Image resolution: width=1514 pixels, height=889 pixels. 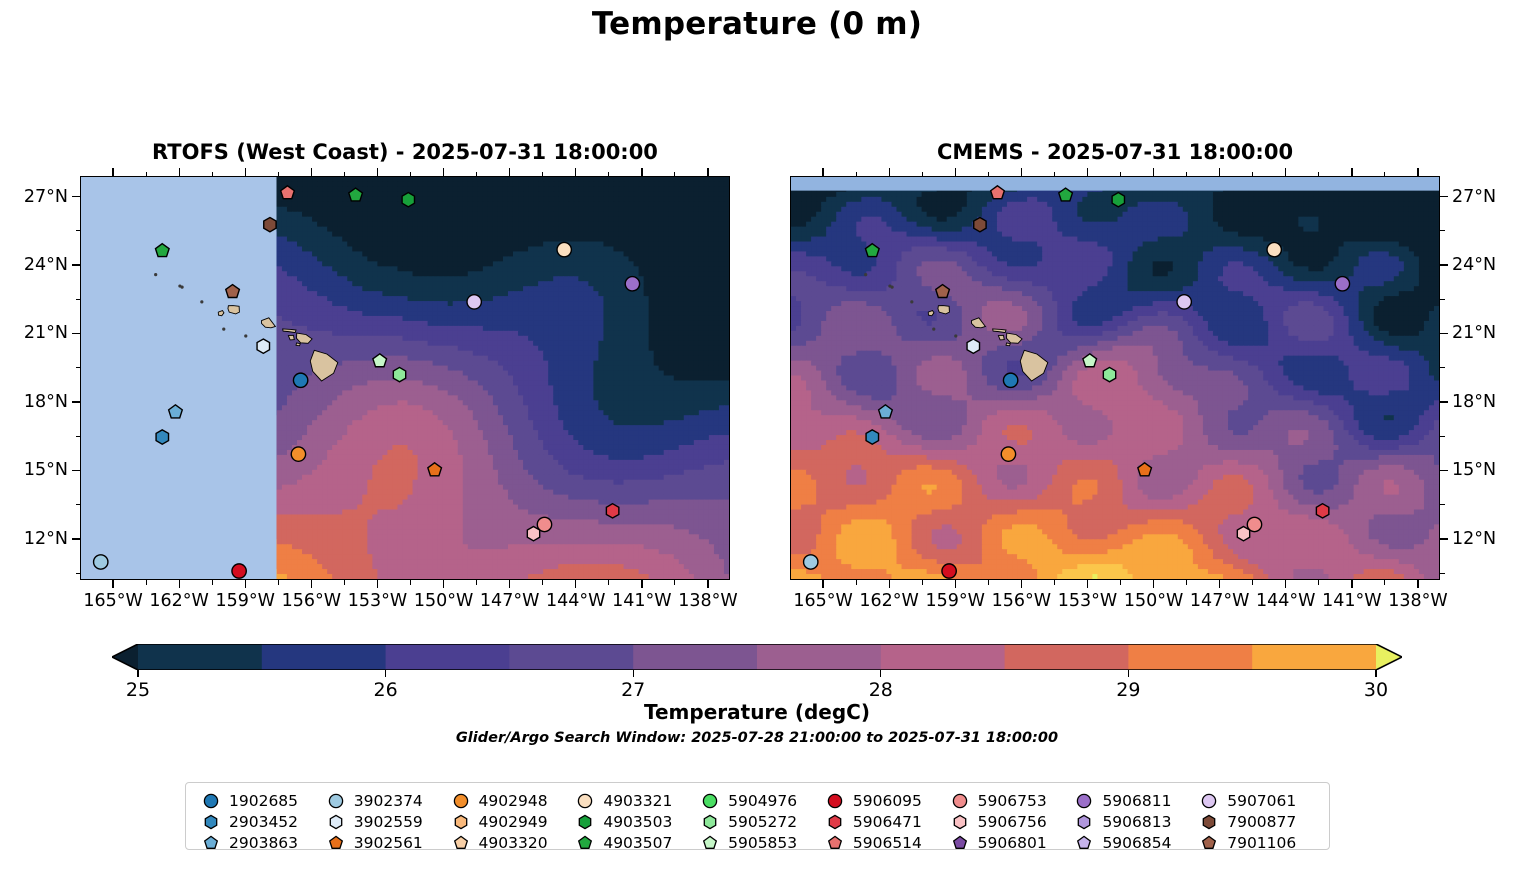 What do you see at coordinates (632, 800) in the screenshot?
I see `legend-item-4903321: 4903321` at bounding box center [632, 800].